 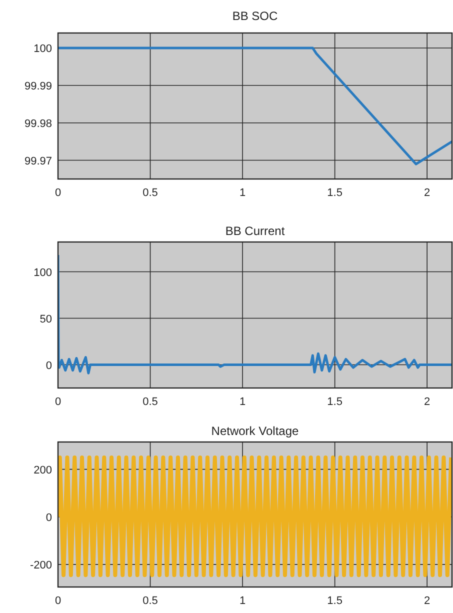 What do you see at coordinates (43, 470) in the screenshot?
I see `y-tick-label: 200` at bounding box center [43, 470].